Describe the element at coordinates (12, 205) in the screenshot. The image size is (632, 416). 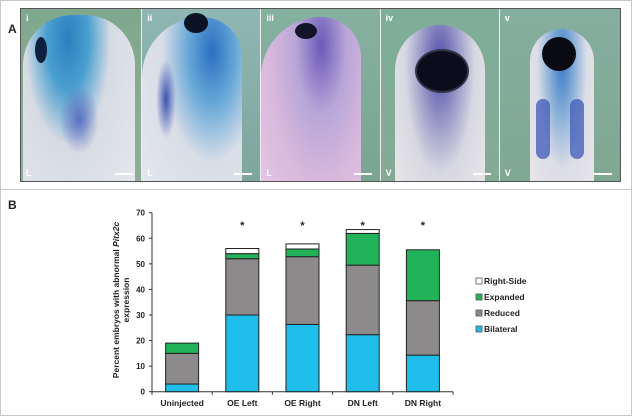
I see `panel-b-label: B` at that location.